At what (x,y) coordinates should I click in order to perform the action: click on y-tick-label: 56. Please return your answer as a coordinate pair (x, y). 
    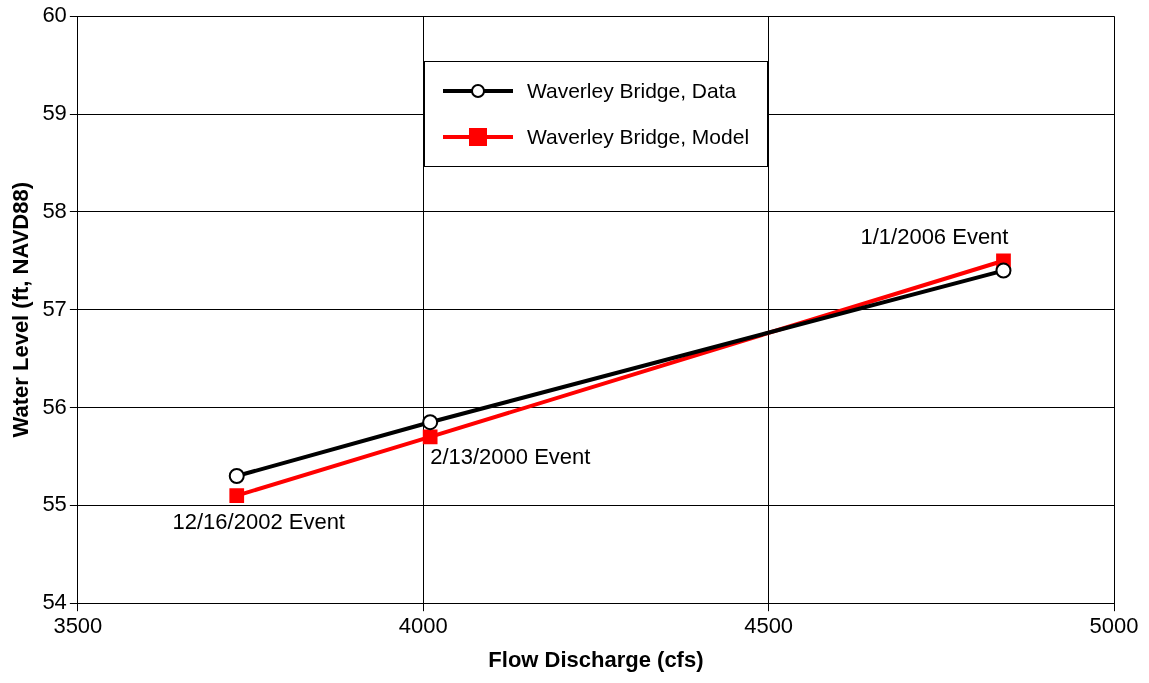
    Looking at the image, I should click on (54, 406).